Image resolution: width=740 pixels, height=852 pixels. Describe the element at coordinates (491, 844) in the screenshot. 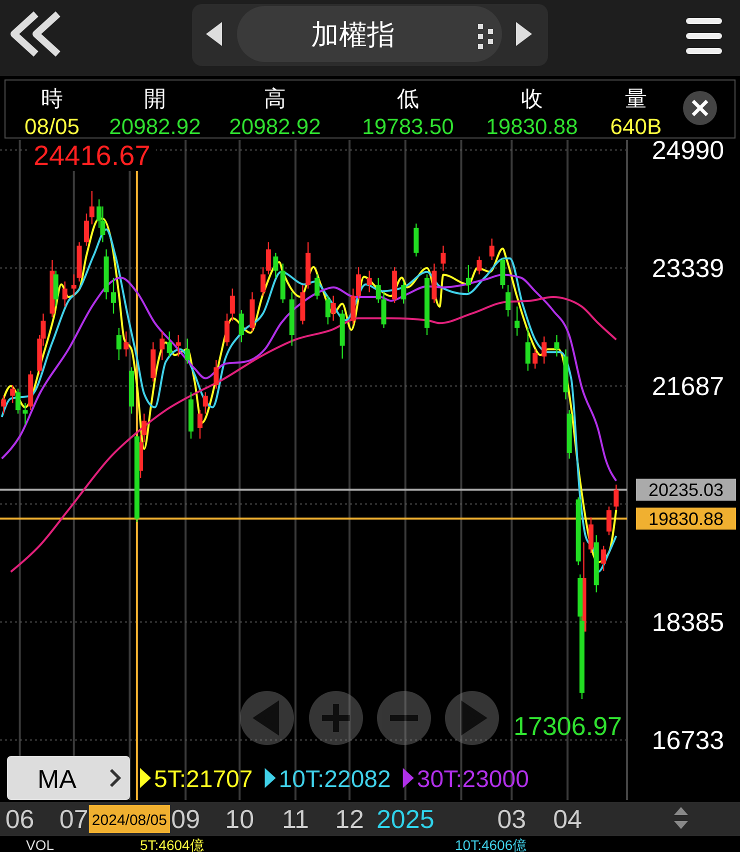

I see `text: 10T:4606億` at that location.